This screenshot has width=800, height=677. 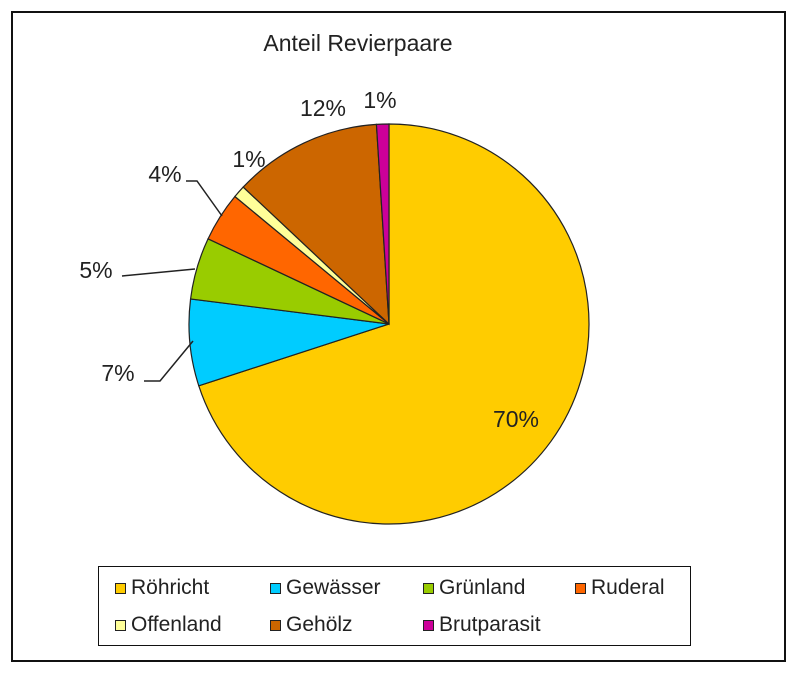 What do you see at coordinates (248, 159) in the screenshot?
I see `data-label-4: 1%` at bounding box center [248, 159].